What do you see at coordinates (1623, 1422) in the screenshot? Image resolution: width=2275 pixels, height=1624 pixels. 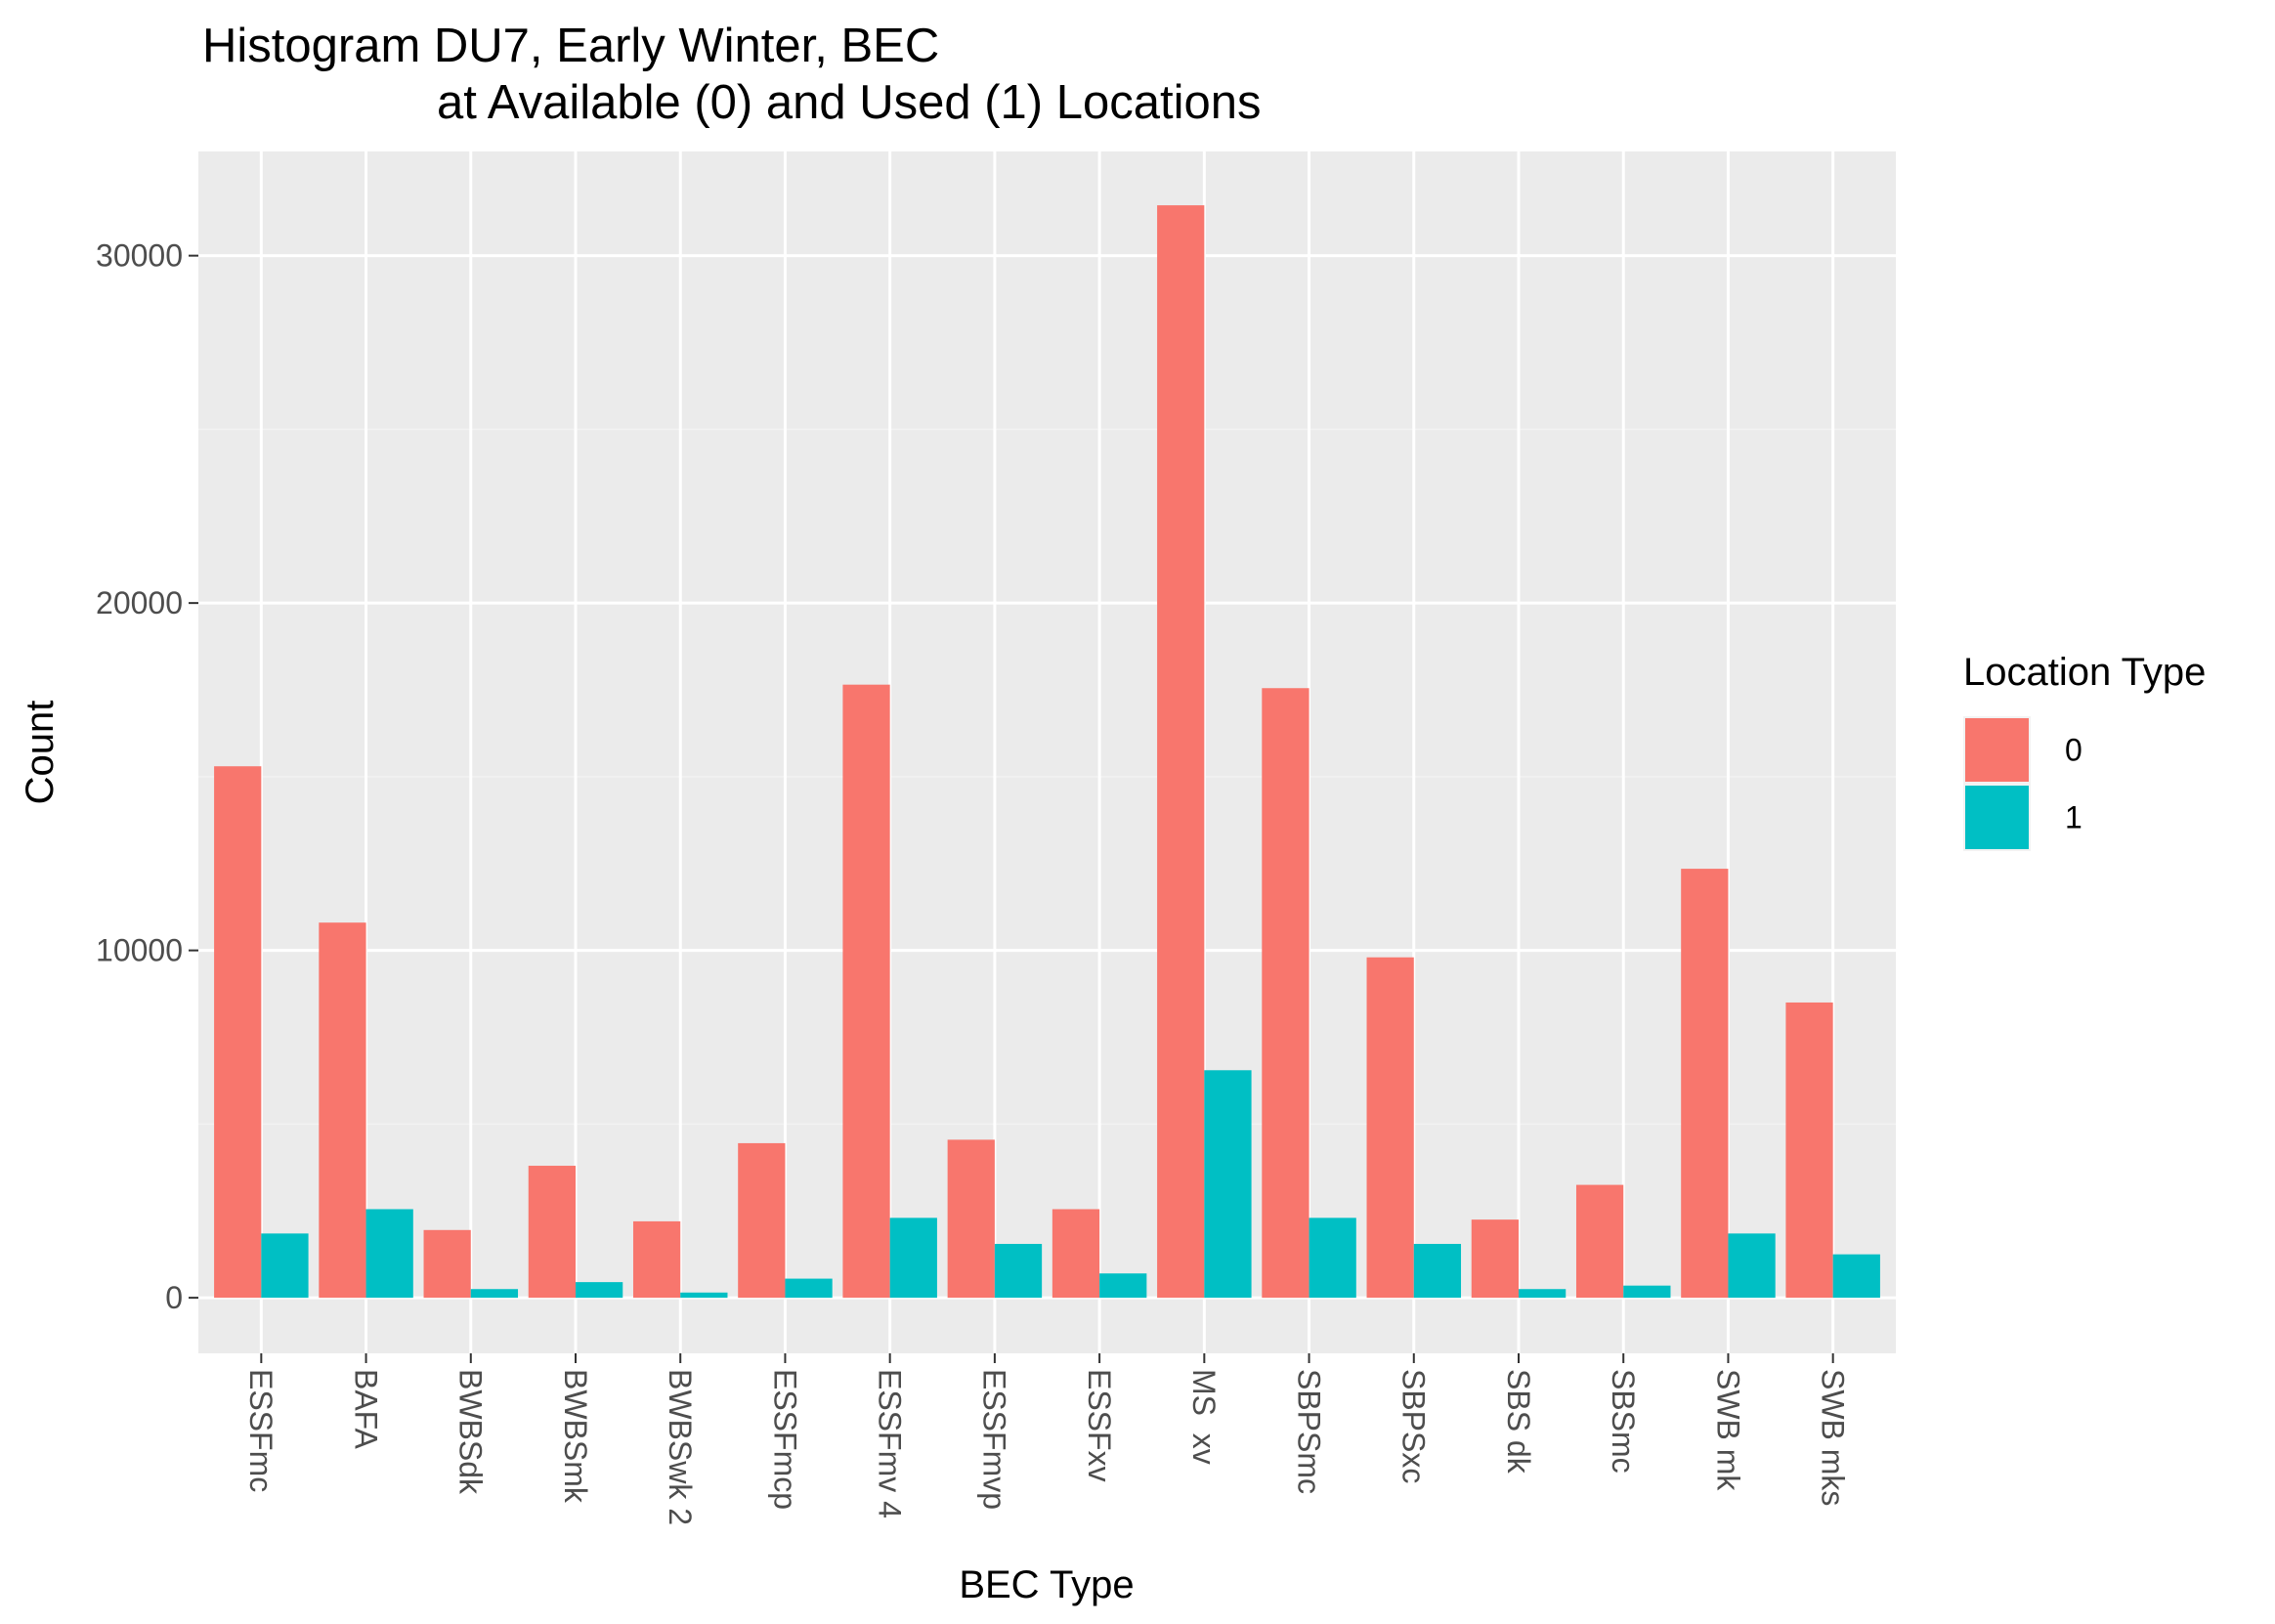 I see `x-tick-label: SBSmc` at bounding box center [1623, 1422].